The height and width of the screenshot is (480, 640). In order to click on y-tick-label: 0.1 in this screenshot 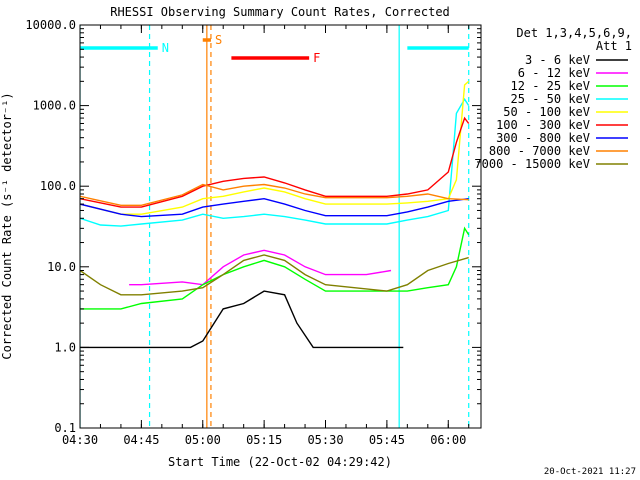, I will do `click(65, 428)`.